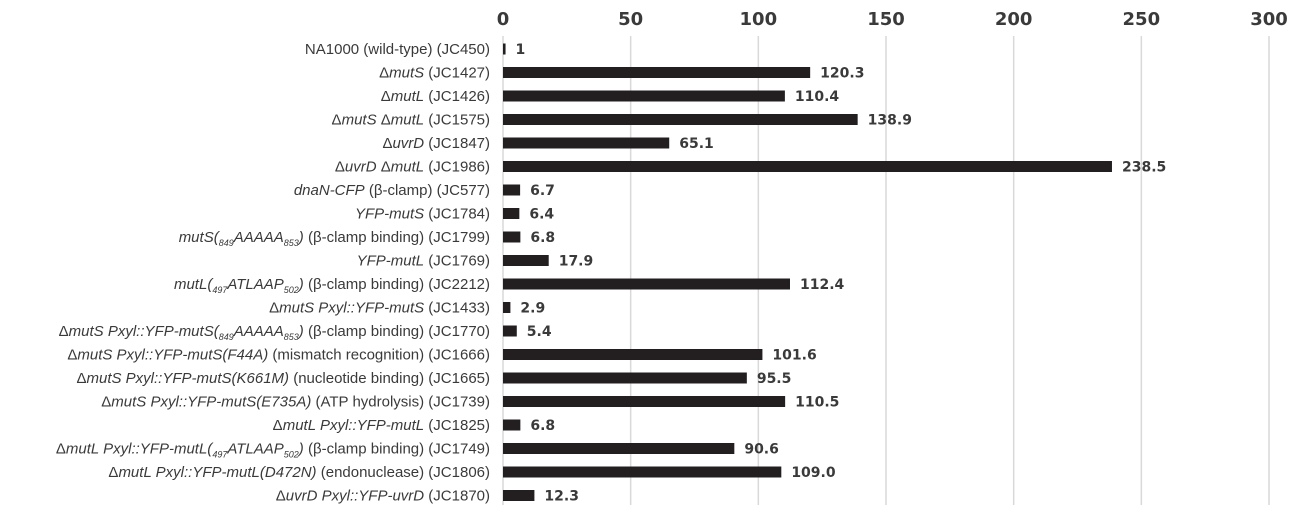  What do you see at coordinates (1144, 168) in the screenshot?
I see `value-label: 238.5` at bounding box center [1144, 168].